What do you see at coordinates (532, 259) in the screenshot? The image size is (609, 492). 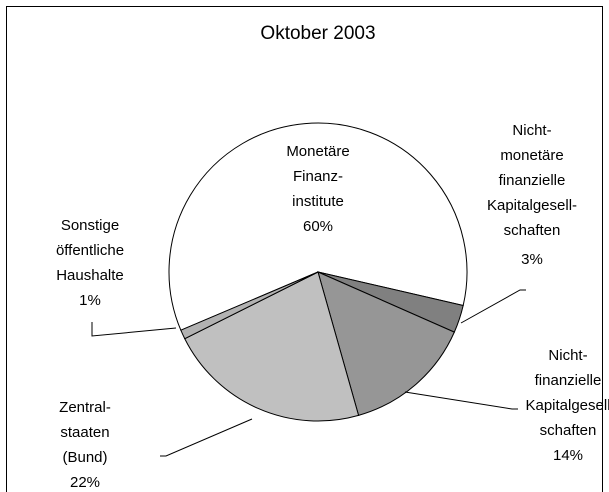 I see `value-label: 3%` at bounding box center [532, 259].